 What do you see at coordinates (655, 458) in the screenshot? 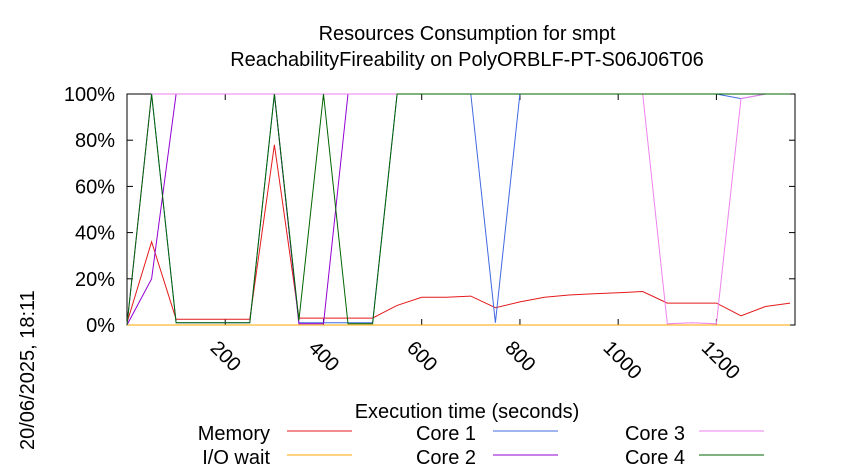
I see `legend-label-core-4: Core 4` at bounding box center [655, 458].